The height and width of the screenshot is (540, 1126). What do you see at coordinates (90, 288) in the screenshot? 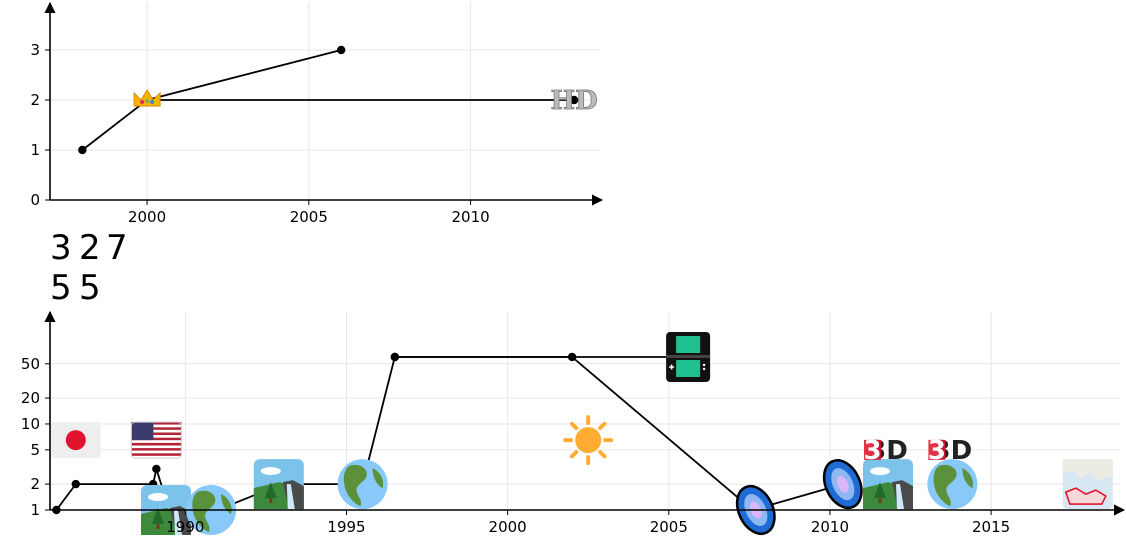
I see `floating-number-row2-b: 5` at bounding box center [90, 288].